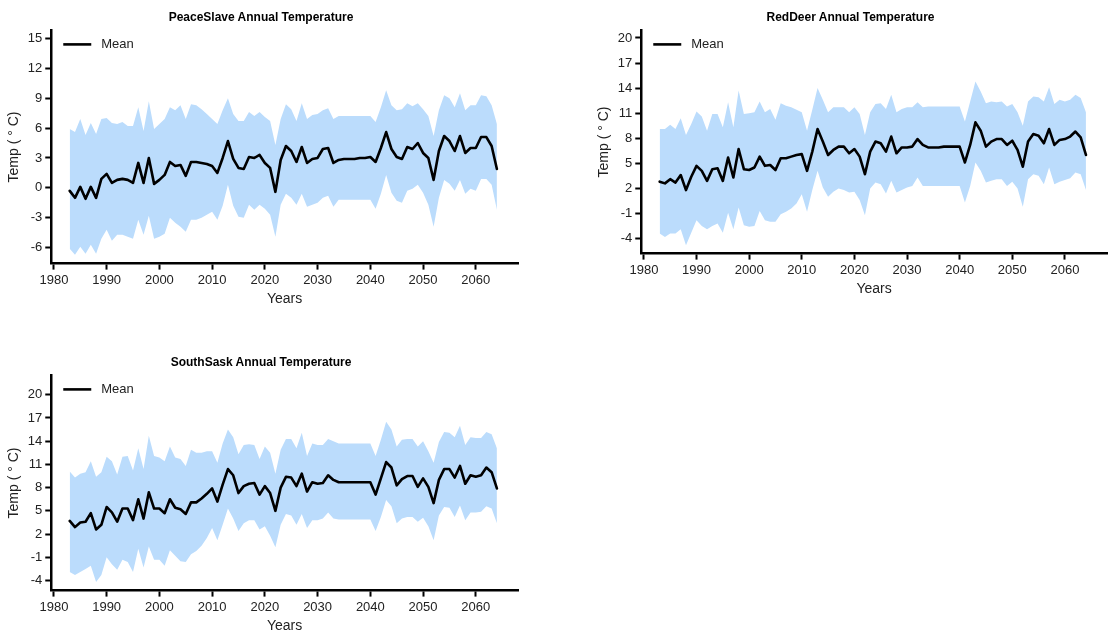  What do you see at coordinates (261, 361) in the screenshot?
I see `chart-title: SouthSask Annual Temperature` at bounding box center [261, 361].